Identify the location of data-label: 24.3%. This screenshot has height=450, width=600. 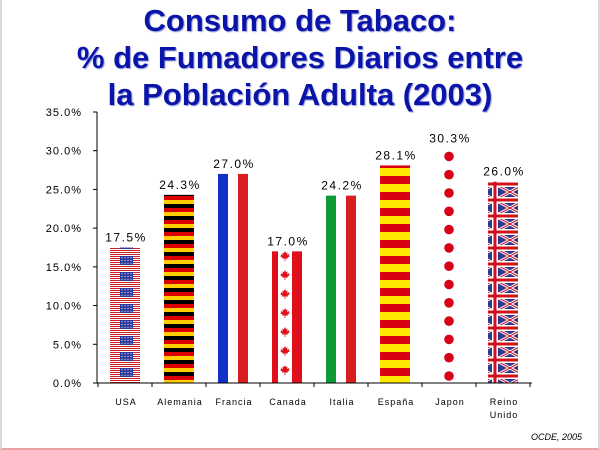
(180, 185).